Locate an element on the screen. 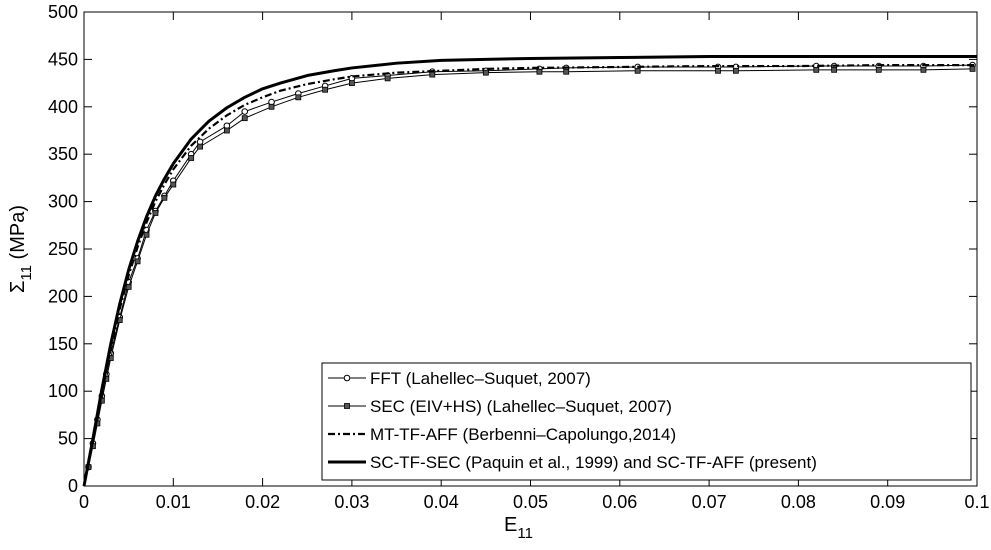 The image size is (991, 550). y-tick-label: 50 is located at coordinates (68, 439).